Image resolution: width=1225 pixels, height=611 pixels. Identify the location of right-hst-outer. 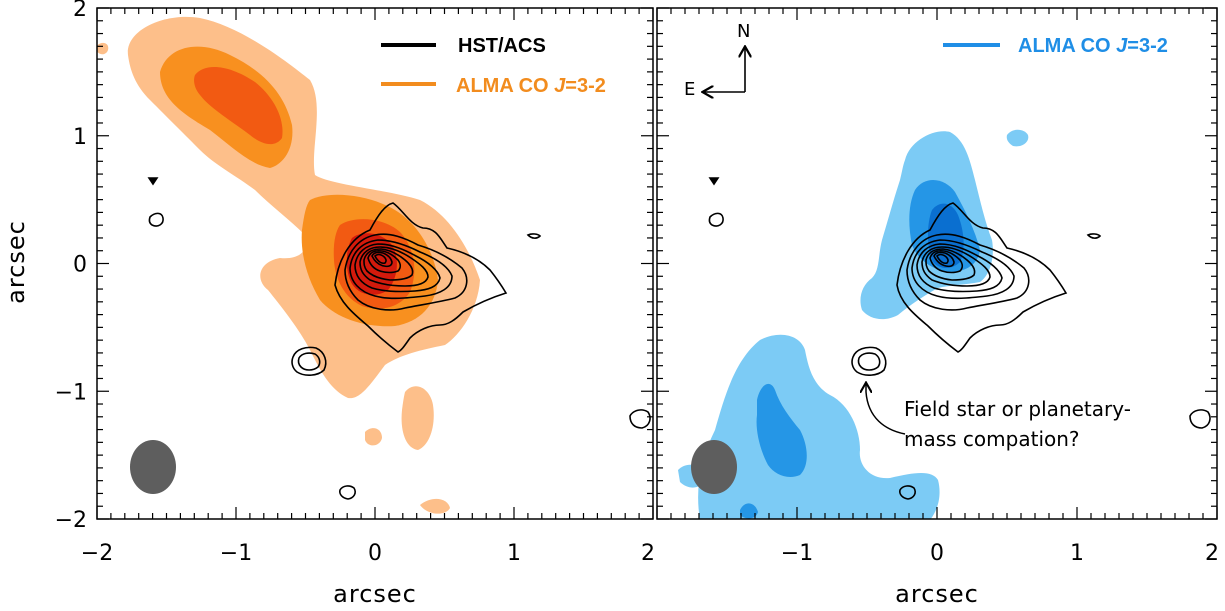
(982, 277).